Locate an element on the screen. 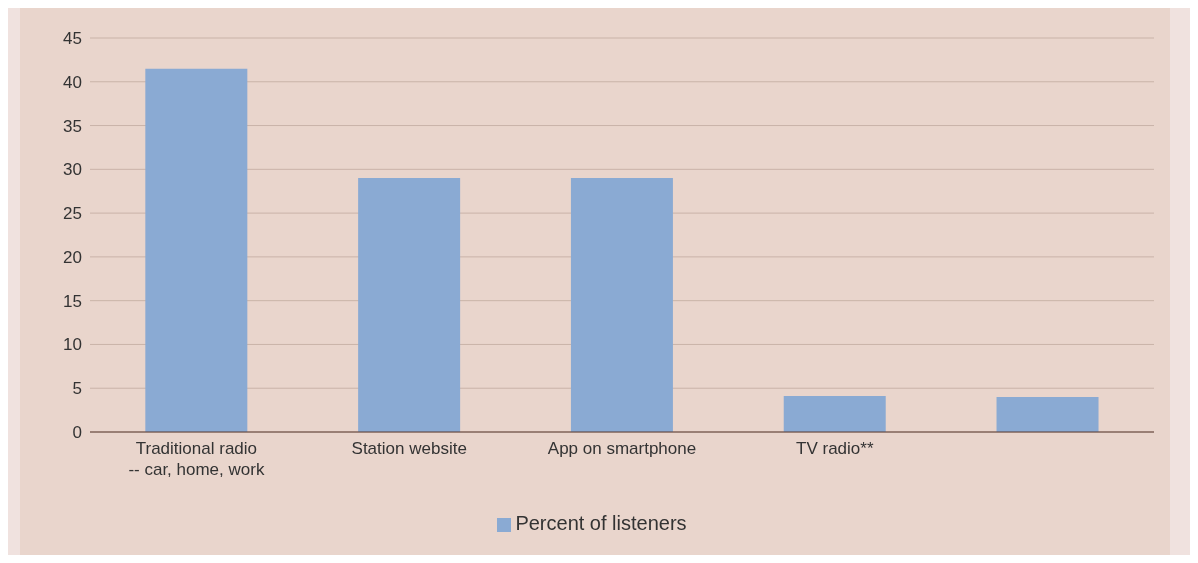 Image resolution: width=1198 pixels, height=563 pixels. x-tick-label: Traditional radio -- car, home, work is located at coordinates (196, 459).